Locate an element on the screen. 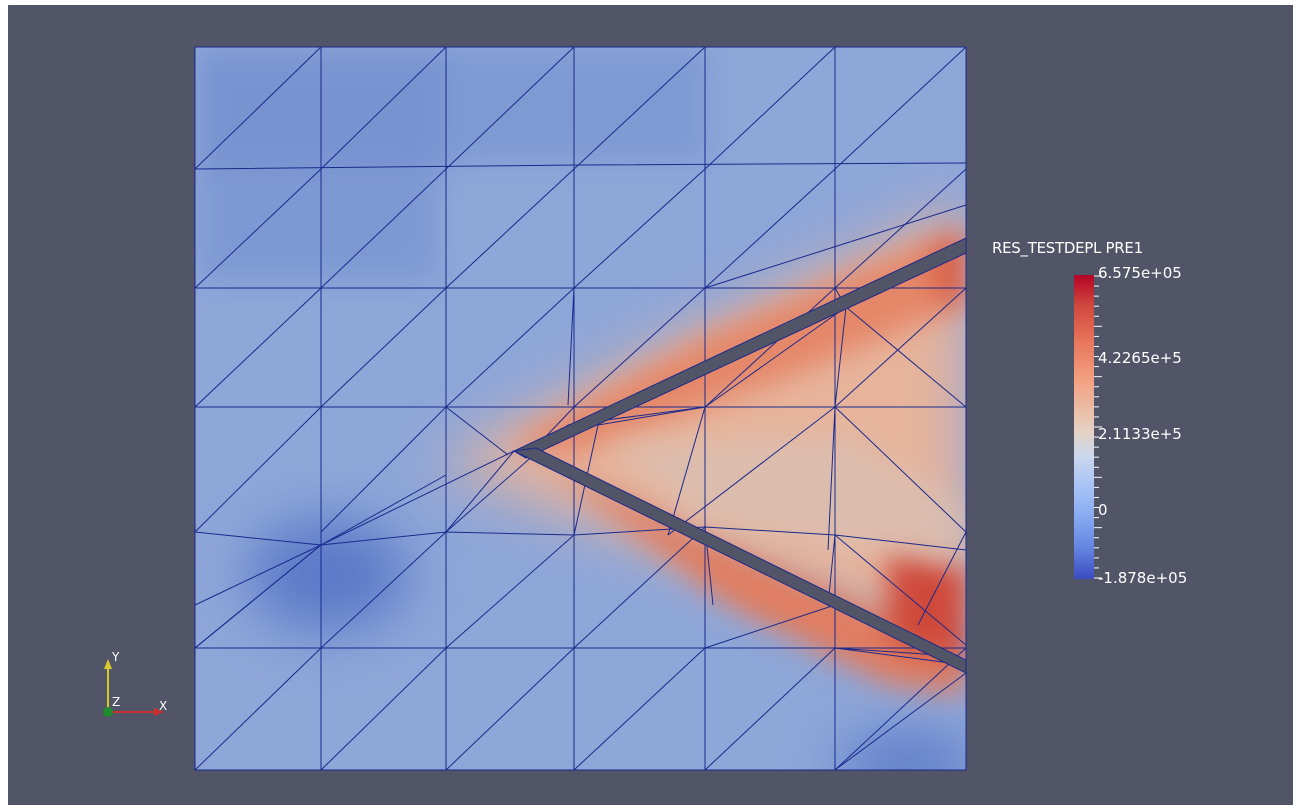 This screenshot has height=808, width=1298. color-scale-ticks is located at coordinates (1098, 427).